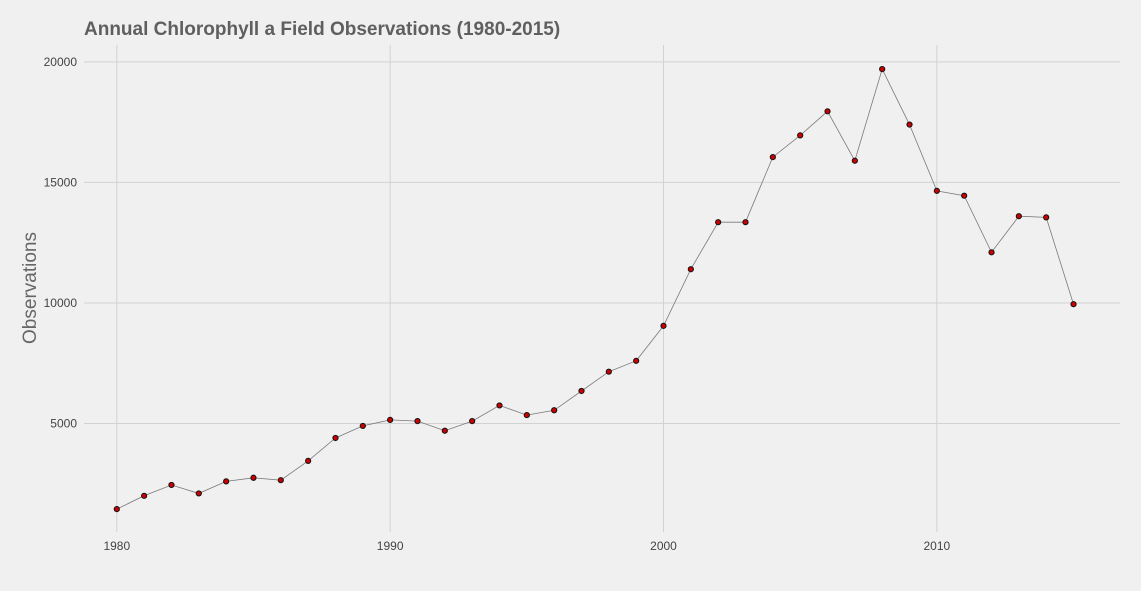  What do you see at coordinates (63, 424) in the screenshot?
I see `y-tick-label: 5000` at bounding box center [63, 424].